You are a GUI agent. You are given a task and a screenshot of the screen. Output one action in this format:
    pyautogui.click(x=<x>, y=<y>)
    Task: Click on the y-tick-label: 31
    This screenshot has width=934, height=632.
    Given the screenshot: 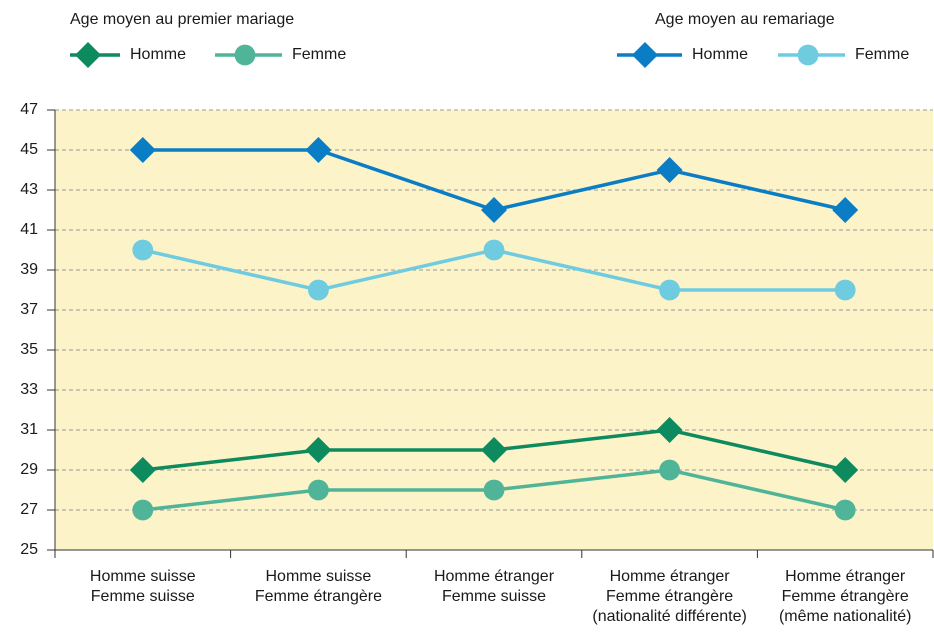 What is the action you would take?
    pyautogui.click(x=29, y=429)
    